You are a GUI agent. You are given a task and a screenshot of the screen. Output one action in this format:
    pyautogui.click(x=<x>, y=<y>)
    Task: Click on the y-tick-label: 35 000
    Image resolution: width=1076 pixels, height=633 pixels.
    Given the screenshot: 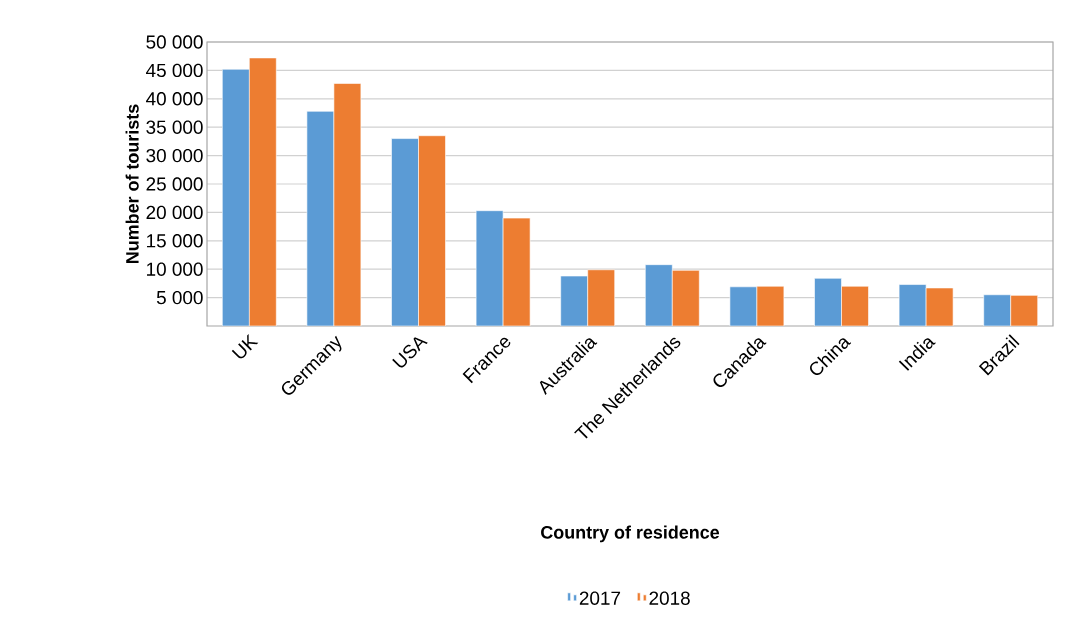 What is the action you would take?
    pyautogui.click(x=174, y=127)
    